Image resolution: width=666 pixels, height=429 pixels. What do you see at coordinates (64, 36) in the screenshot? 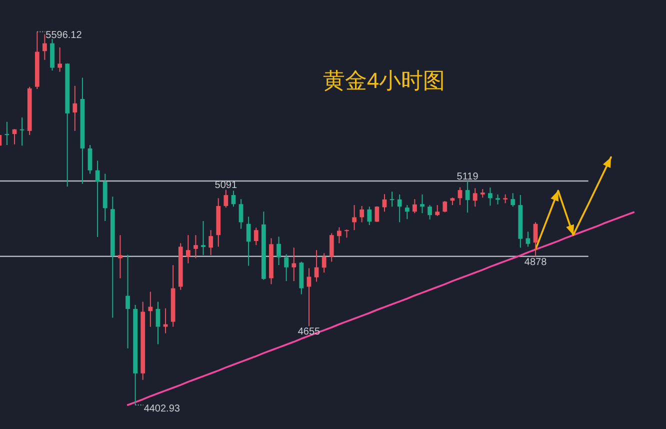
I see `annotation: 5596.12` at bounding box center [64, 36].